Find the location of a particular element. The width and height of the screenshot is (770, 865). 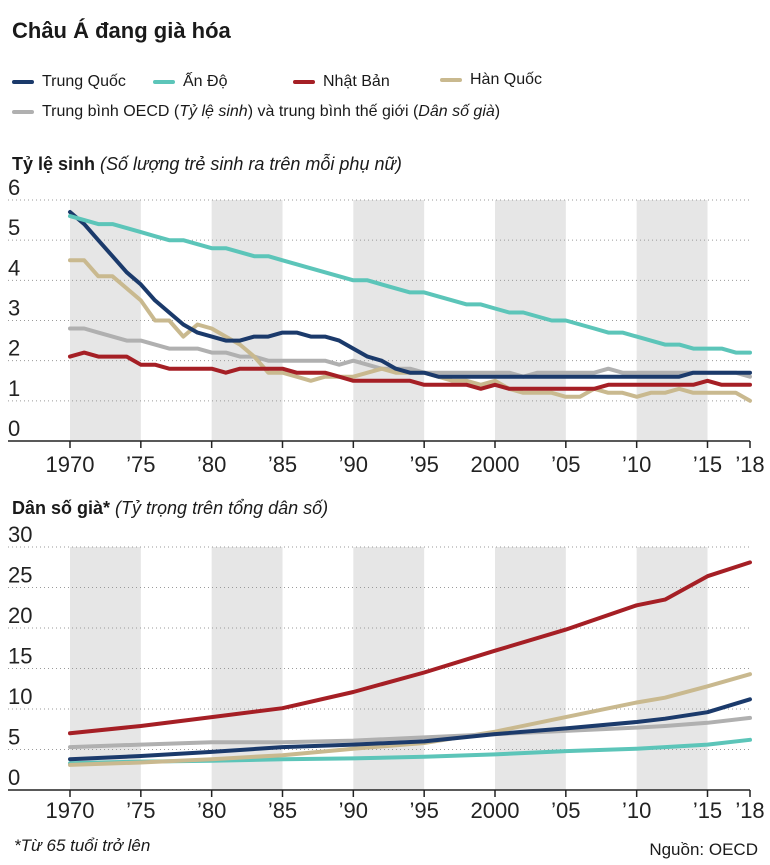

fertility-series-oecd is located at coordinates (410, 352).